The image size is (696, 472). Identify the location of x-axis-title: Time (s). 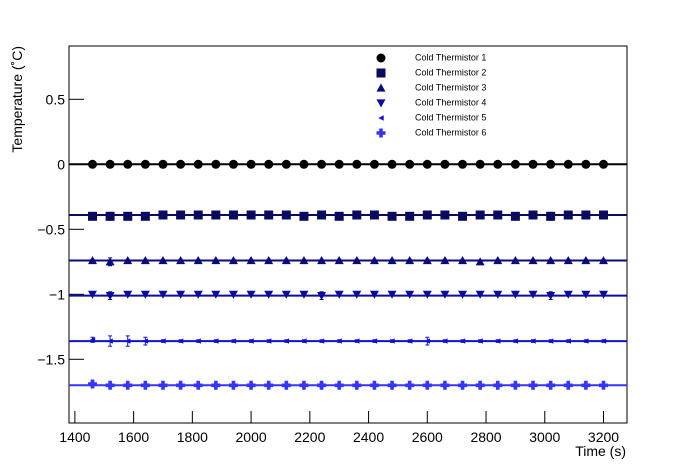
(600, 451).